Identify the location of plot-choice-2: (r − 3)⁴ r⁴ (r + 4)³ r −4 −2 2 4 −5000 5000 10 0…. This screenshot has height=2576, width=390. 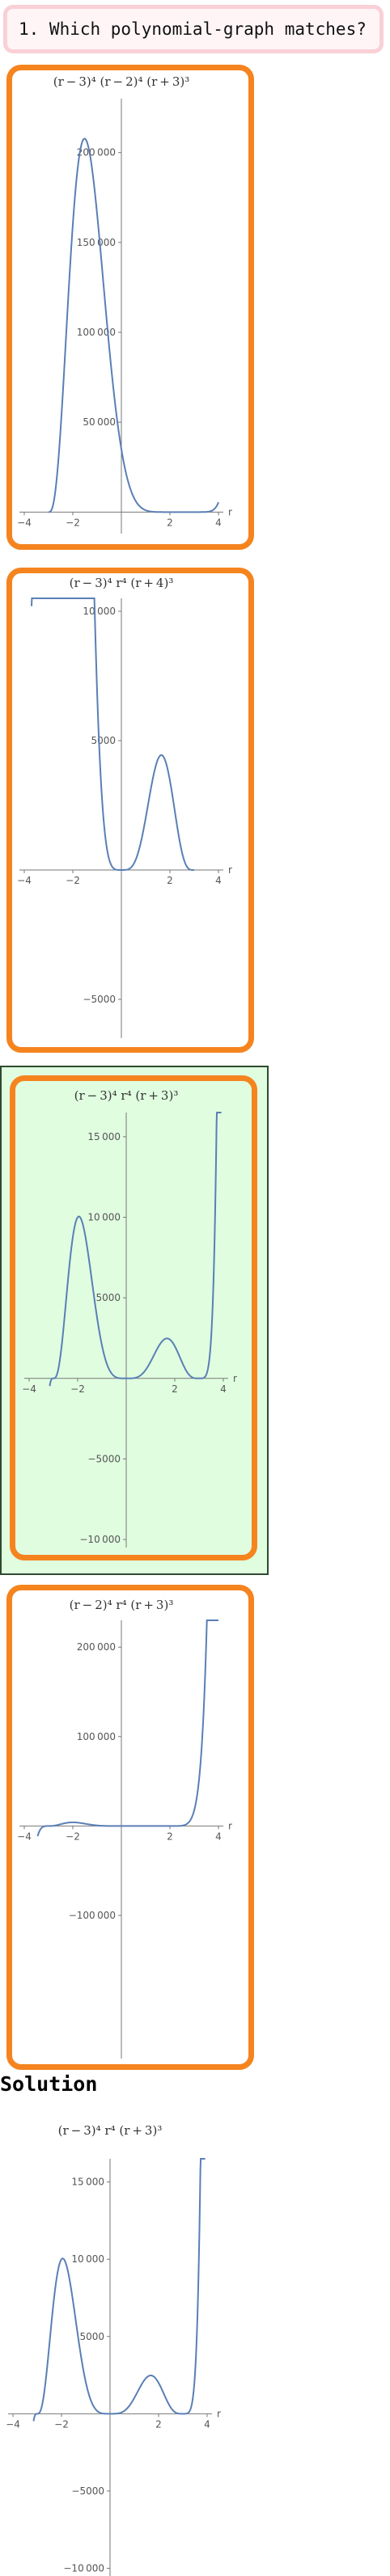
(124, 807).